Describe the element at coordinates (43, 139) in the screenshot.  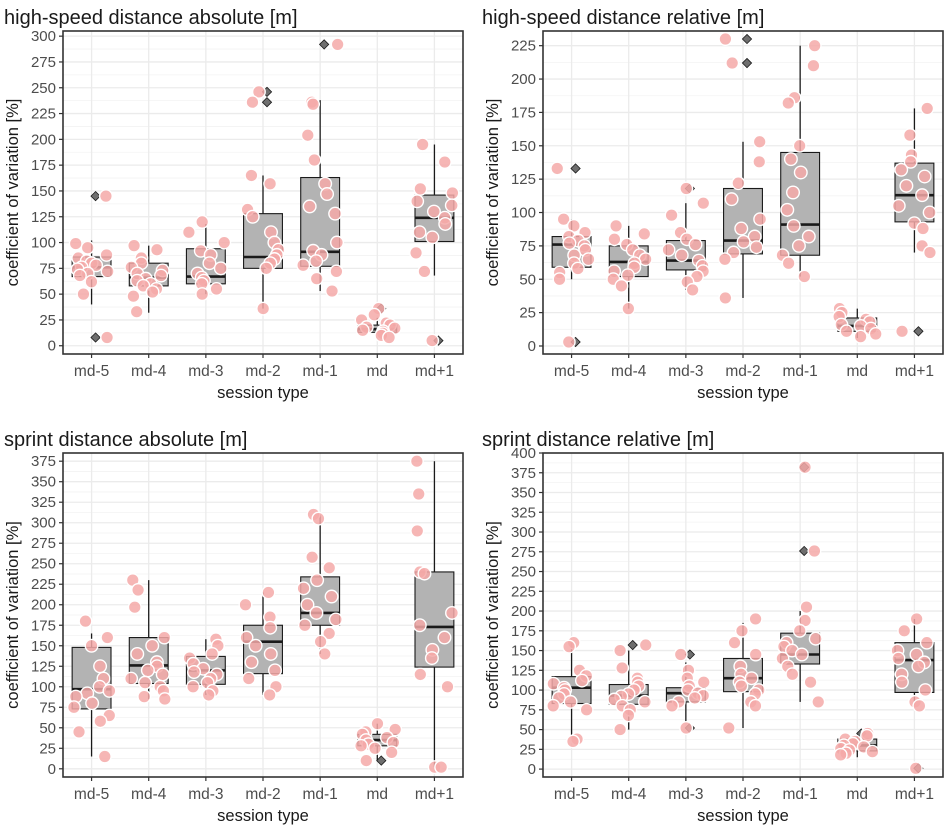
I see `y-tick-label: 200` at that location.